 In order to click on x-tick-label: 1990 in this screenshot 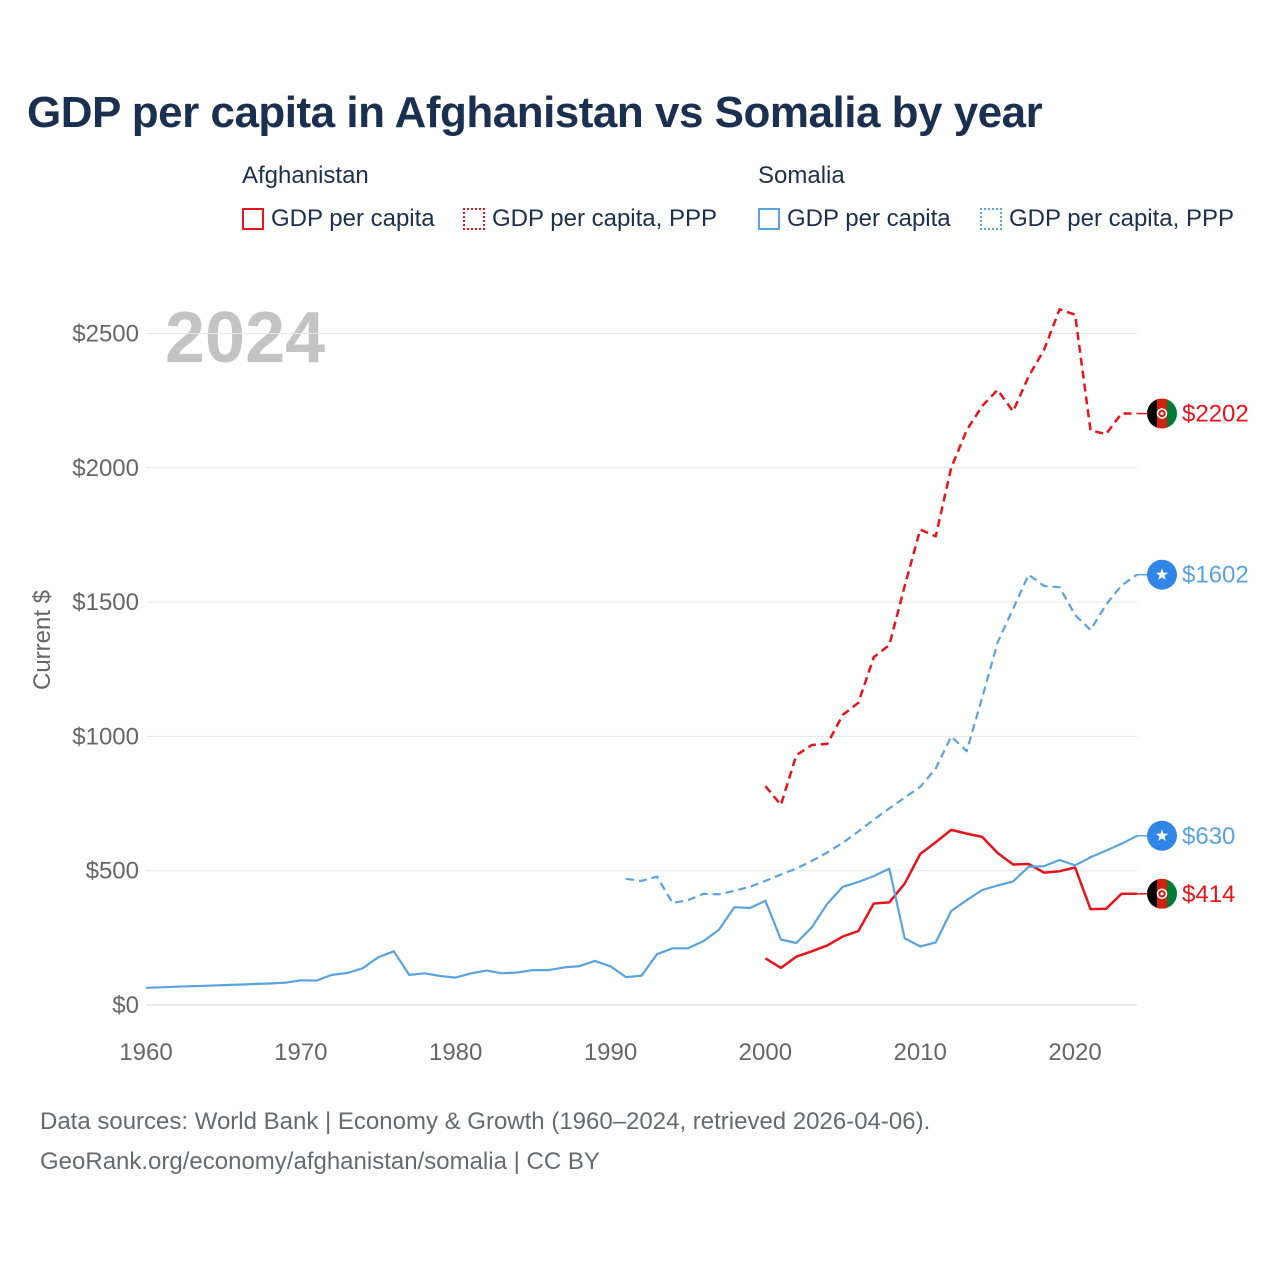, I will do `click(610, 1052)`.